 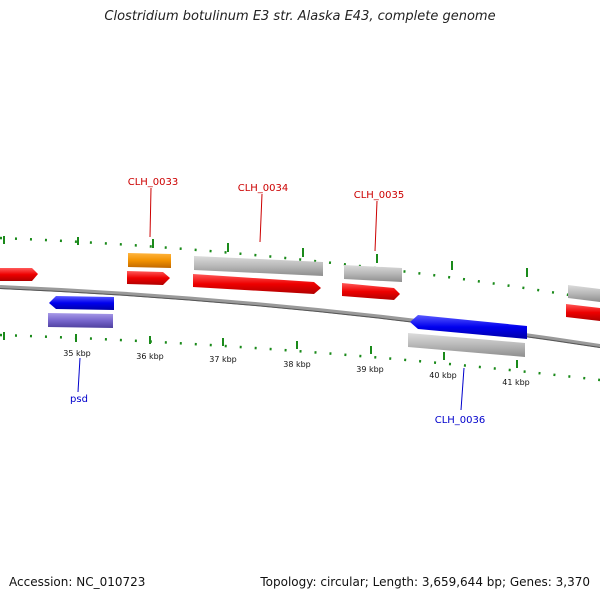 I want to click on leader-line-clh0035, so click(x=376, y=226).